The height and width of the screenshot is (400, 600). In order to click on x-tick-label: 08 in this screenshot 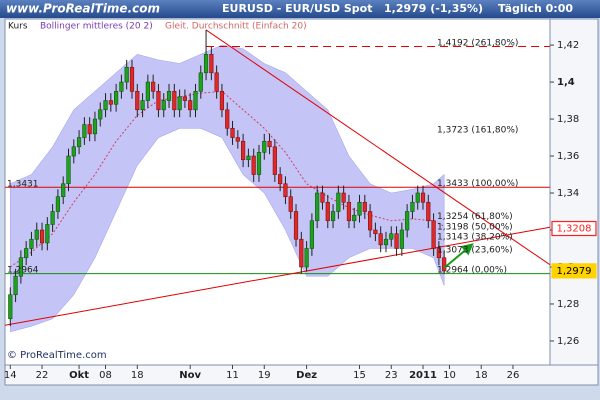, I will do `click(105, 375)`.